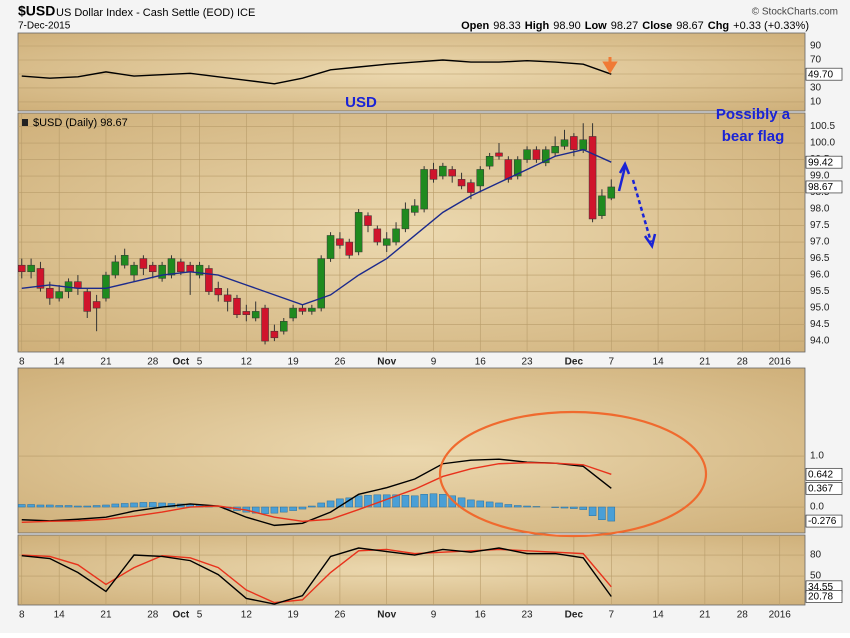  I want to click on legend: $USD (Daily) 98.67, so click(80, 123).